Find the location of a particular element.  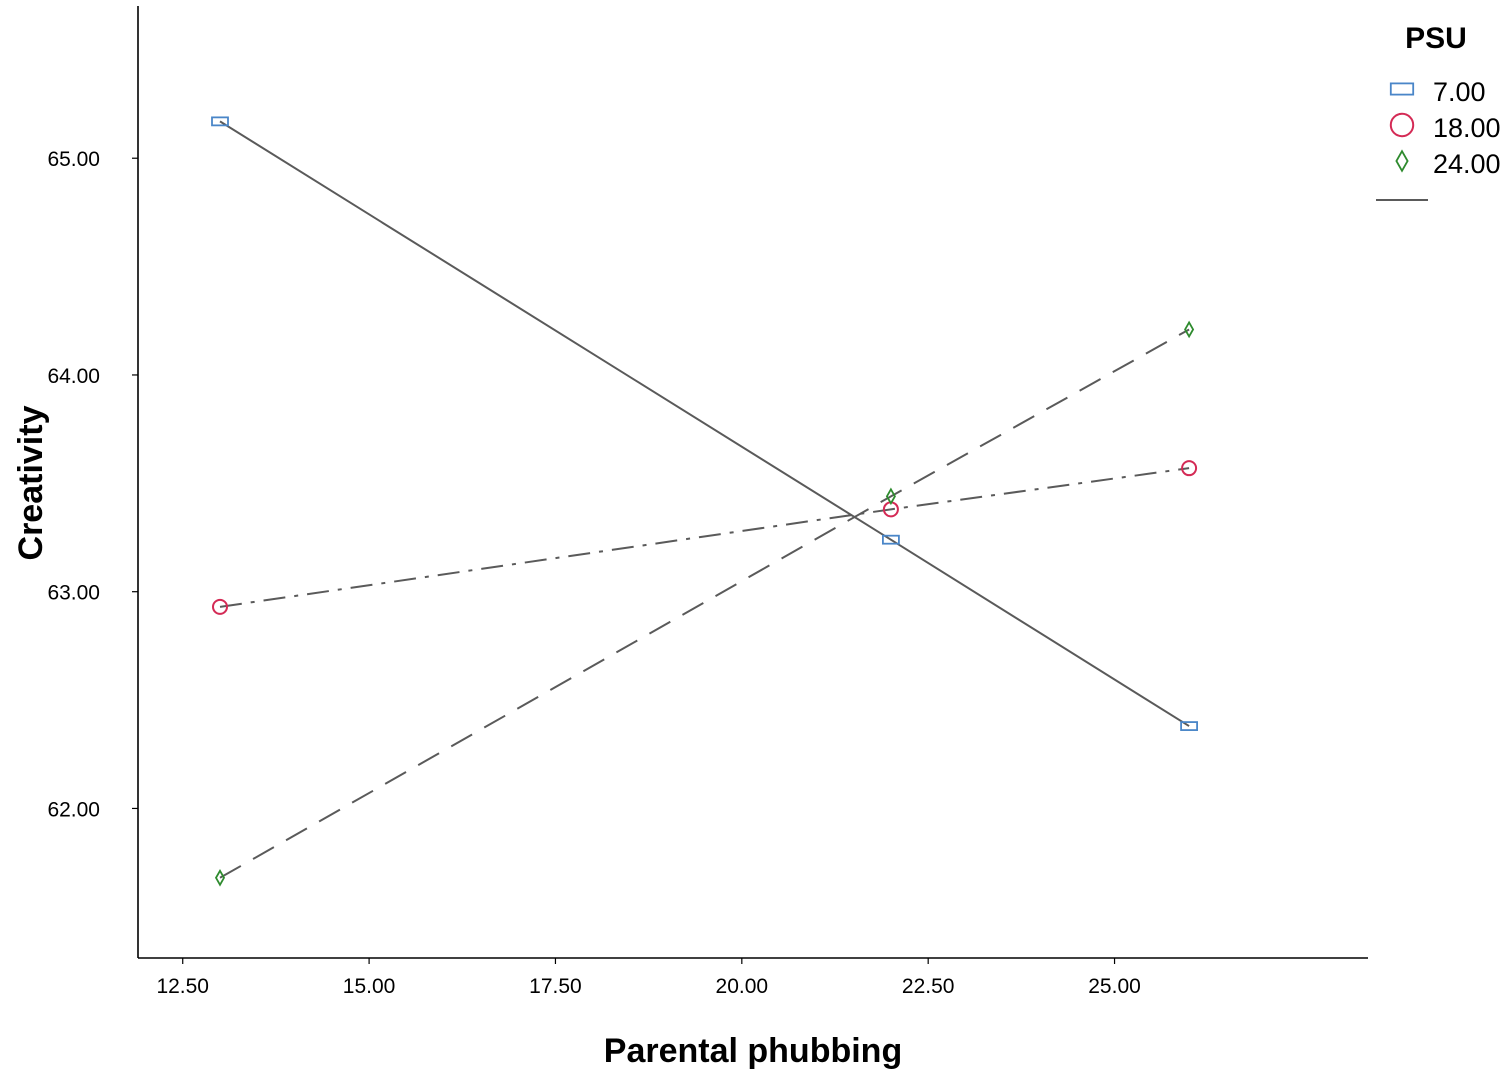

x-tick-label: 22.50 is located at coordinates (928, 986).